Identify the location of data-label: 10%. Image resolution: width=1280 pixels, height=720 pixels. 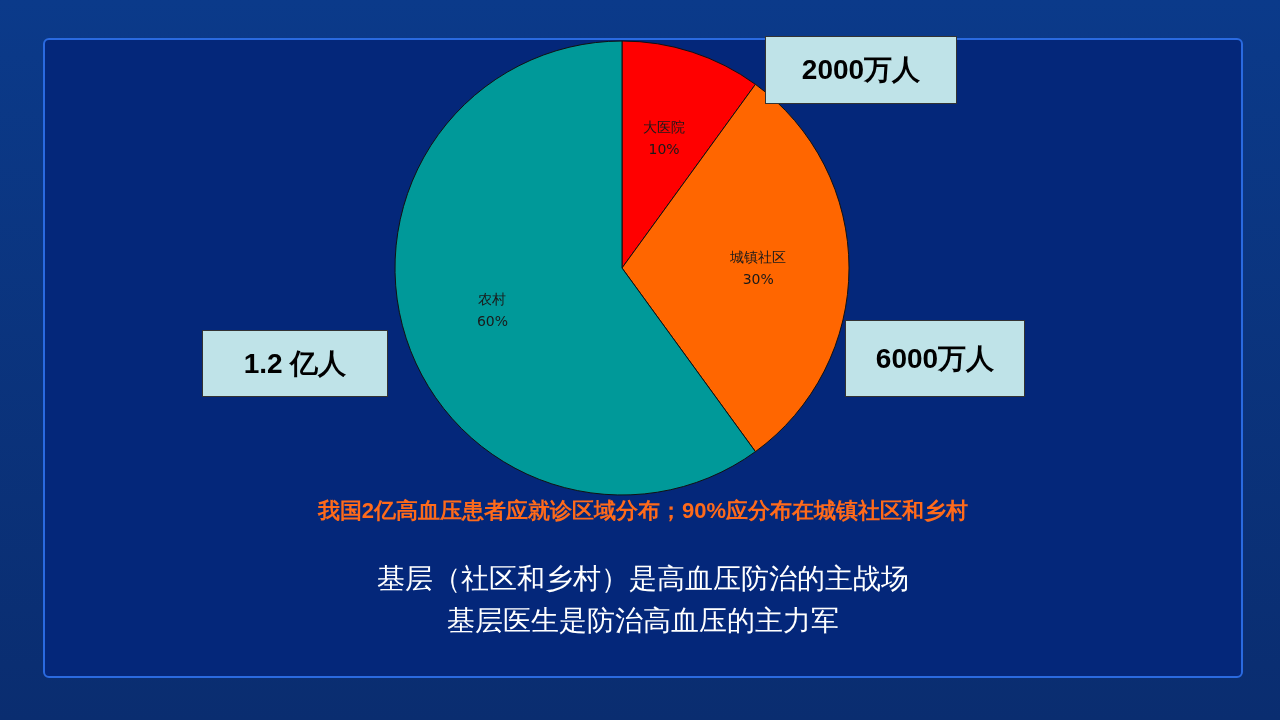
(664, 149).